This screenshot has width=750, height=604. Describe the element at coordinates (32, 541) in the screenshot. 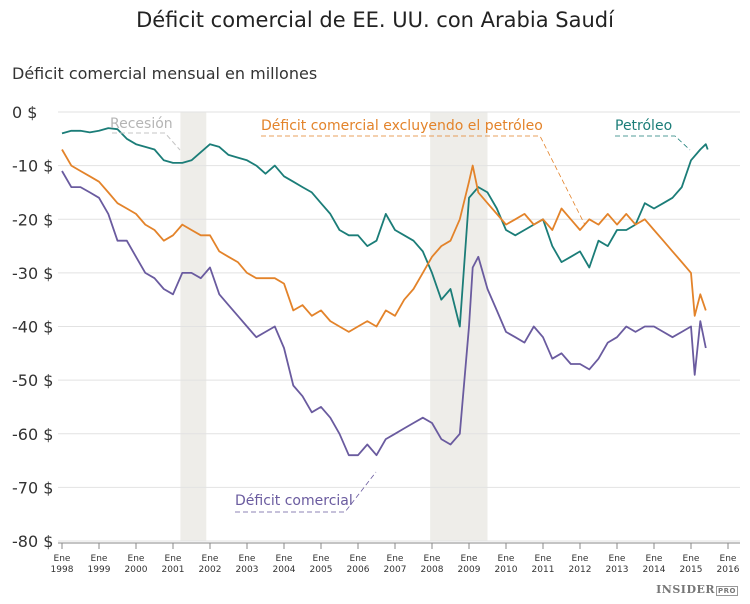

I see `y-tick-label: -80 $` at that location.